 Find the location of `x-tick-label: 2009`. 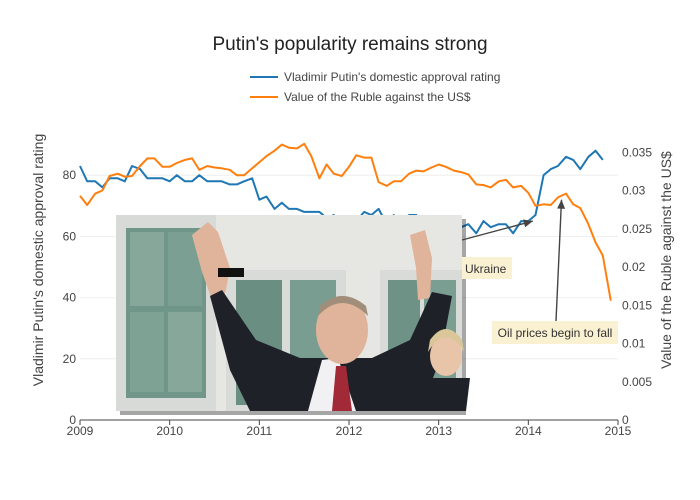

x-tick-label: 2009 is located at coordinates (80, 431).